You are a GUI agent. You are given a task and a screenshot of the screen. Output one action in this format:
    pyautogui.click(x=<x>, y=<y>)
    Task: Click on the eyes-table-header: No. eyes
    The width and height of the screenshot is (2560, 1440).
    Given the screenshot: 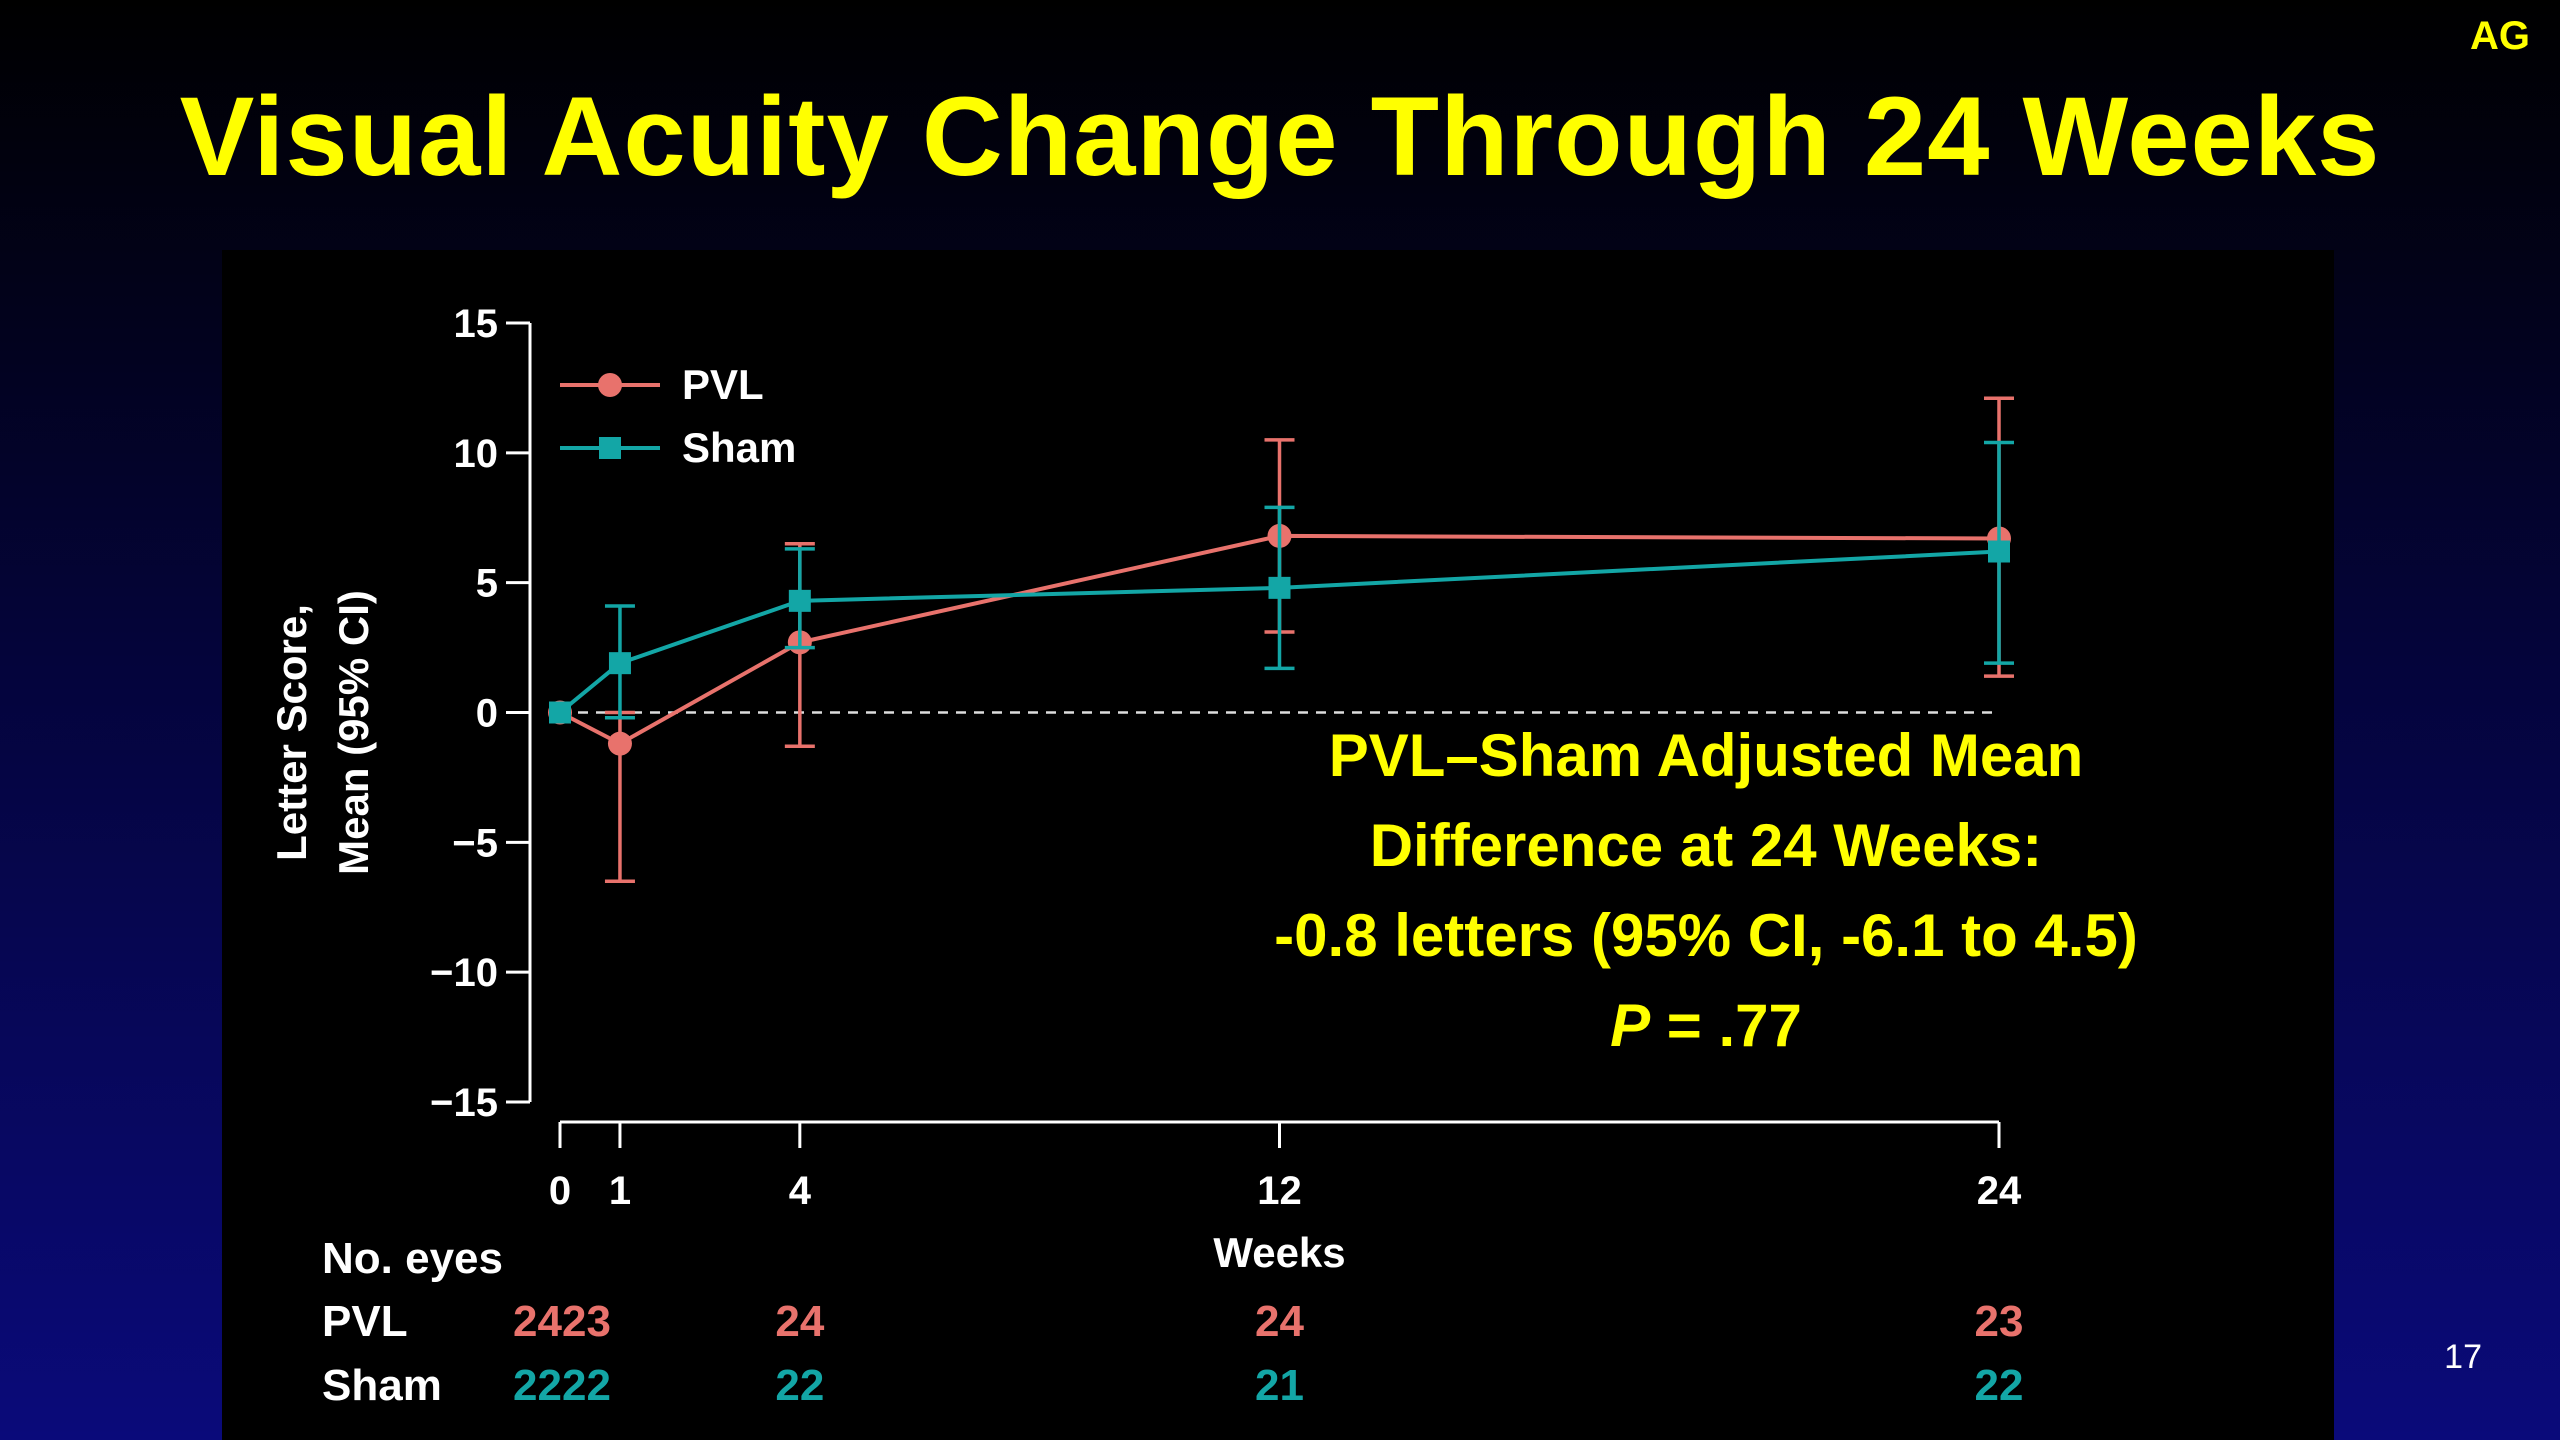 What is the action you would take?
    pyautogui.click(x=412, y=1258)
    